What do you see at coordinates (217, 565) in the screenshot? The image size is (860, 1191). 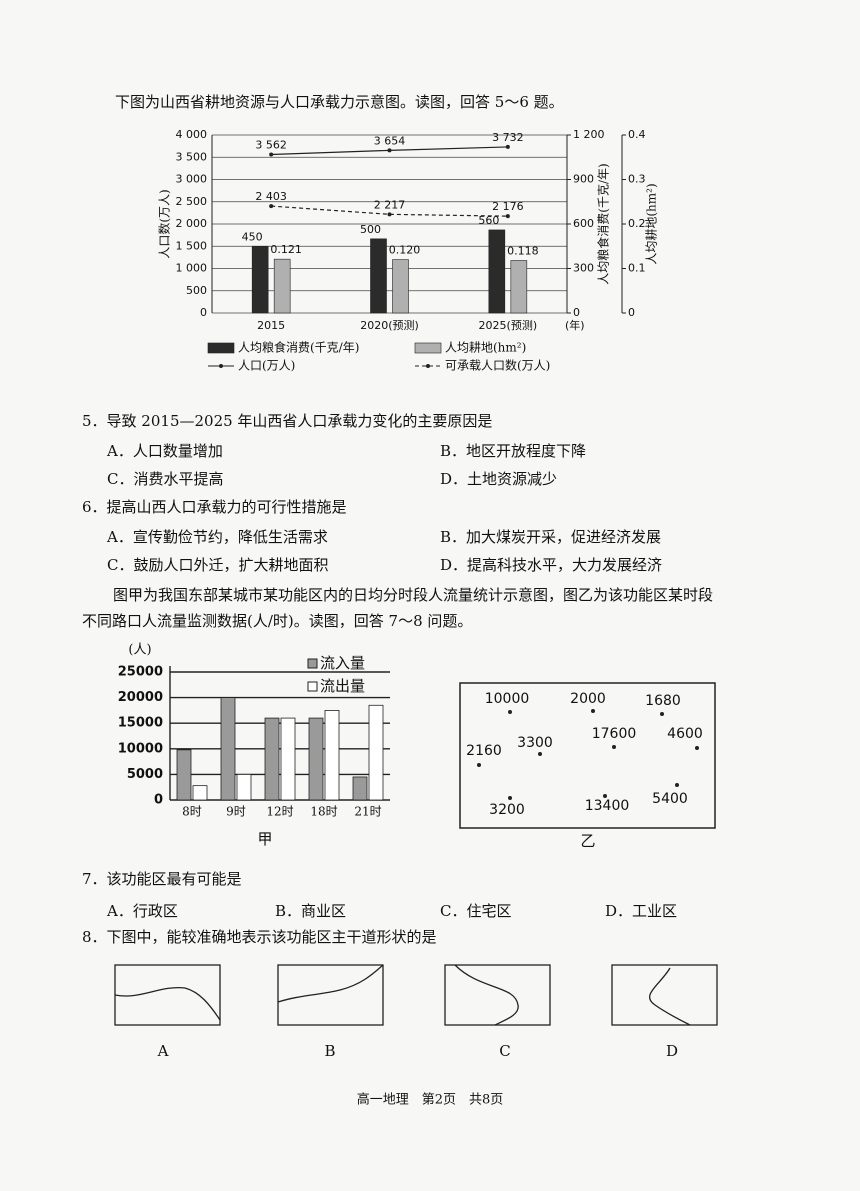 I see `option: C．鼓励人口外迁，扩大耕地面积` at bounding box center [217, 565].